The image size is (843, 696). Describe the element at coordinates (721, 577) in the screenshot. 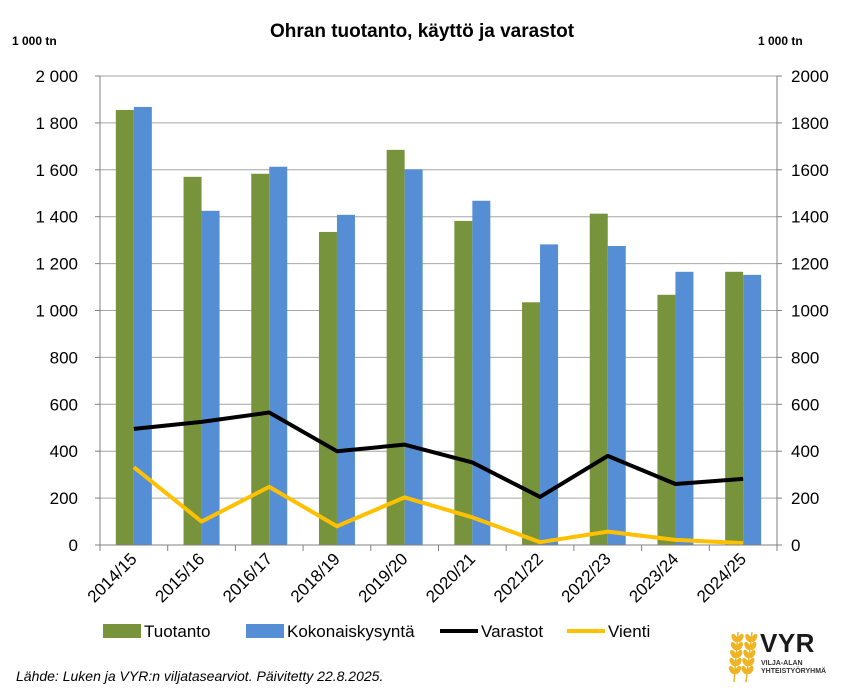

I see `x-tick-label: 2024/25` at that location.